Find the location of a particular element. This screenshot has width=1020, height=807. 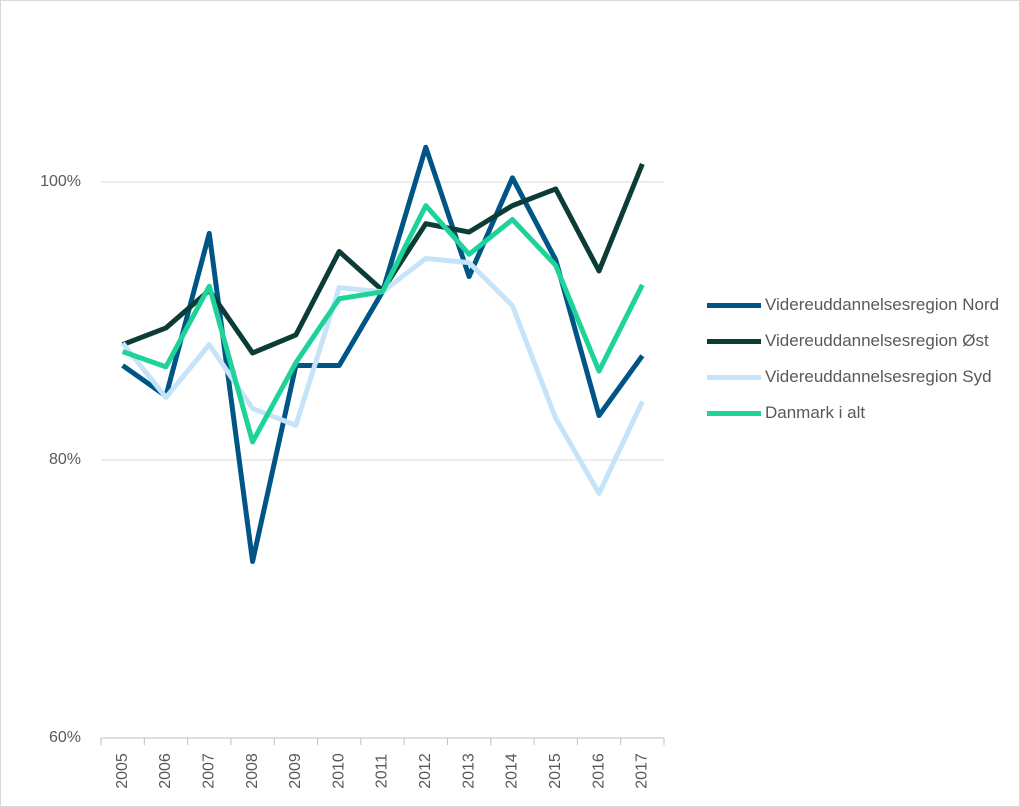

x-tick-label: 2007 is located at coordinates (208, 771).